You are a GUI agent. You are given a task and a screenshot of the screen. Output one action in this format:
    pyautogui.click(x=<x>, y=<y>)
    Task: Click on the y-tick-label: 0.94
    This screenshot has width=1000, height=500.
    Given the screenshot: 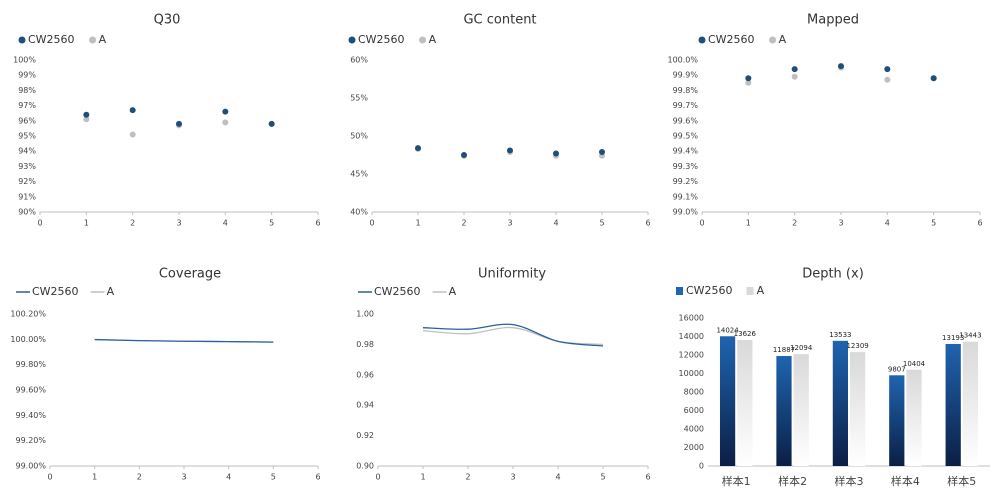 What is the action you would take?
    pyautogui.click(x=365, y=405)
    